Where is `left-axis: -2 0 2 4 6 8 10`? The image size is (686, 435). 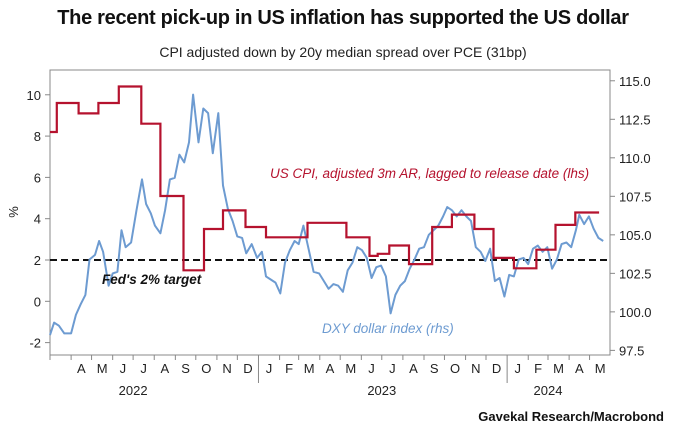
left-axis: -2 0 2 4 6 8 10 is located at coordinates (38, 219).